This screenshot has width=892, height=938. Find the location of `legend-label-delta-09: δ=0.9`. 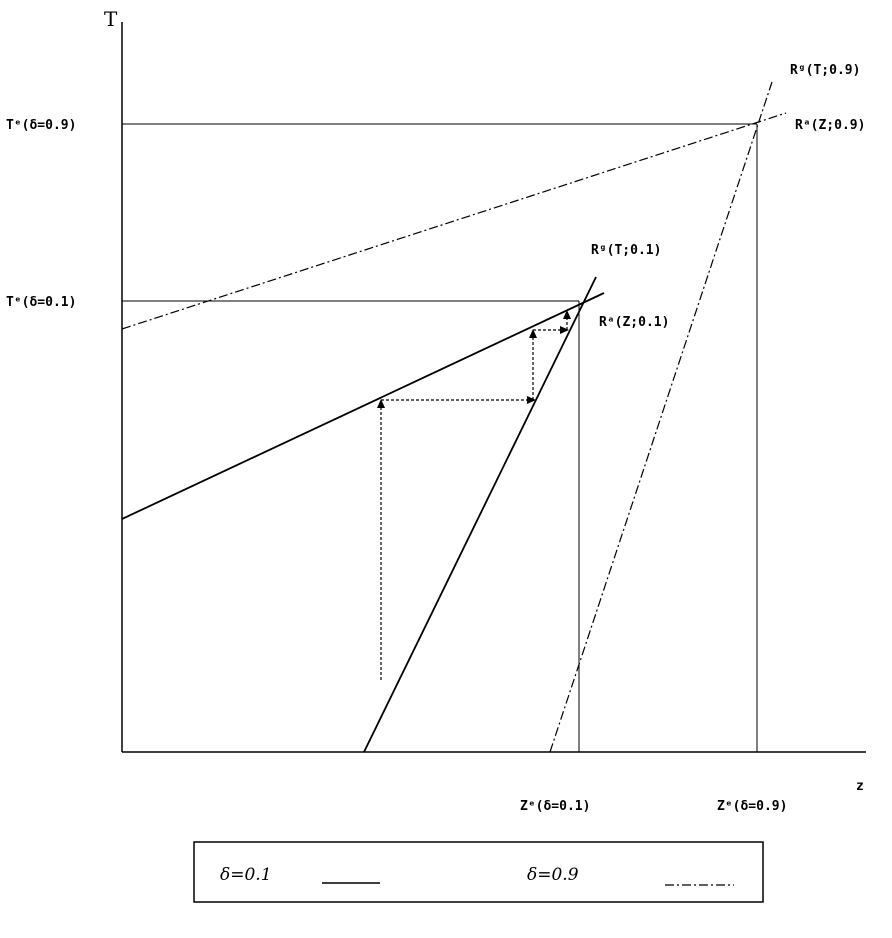

legend-label-delta-09: δ=0.9 is located at coordinates (553, 875).